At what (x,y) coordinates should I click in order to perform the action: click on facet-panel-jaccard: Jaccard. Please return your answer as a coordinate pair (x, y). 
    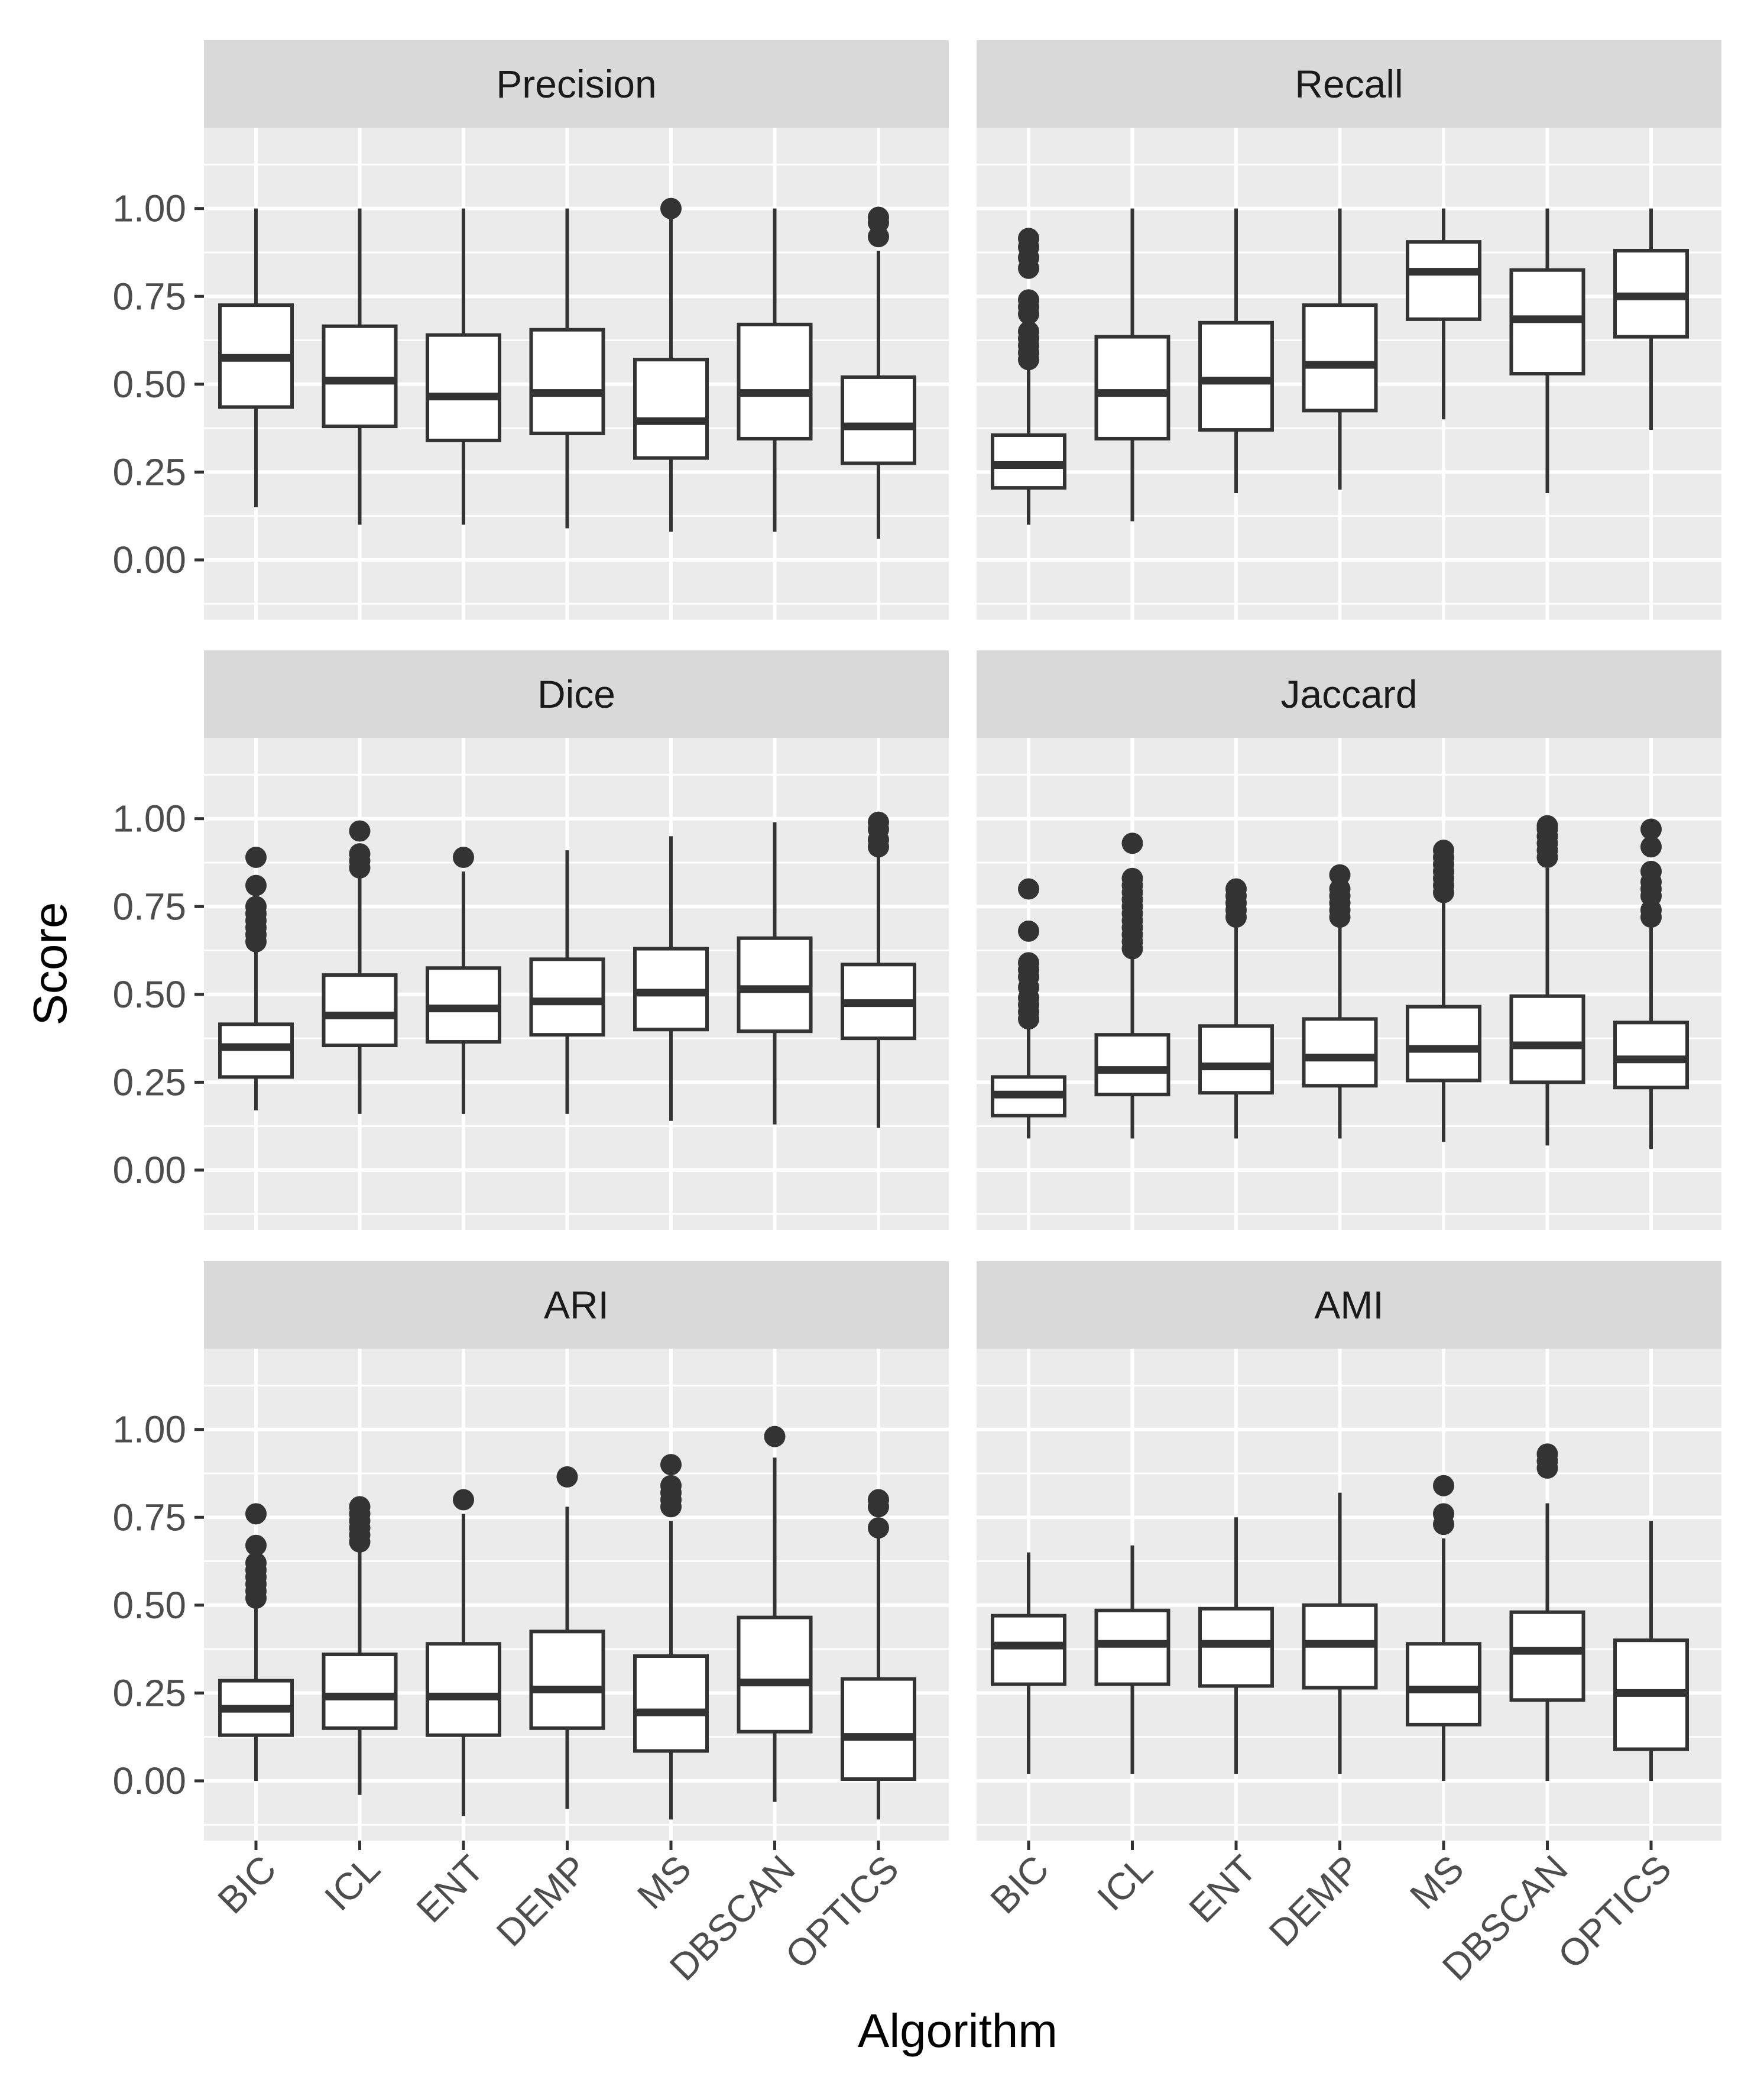
    Looking at the image, I should click on (1349, 940).